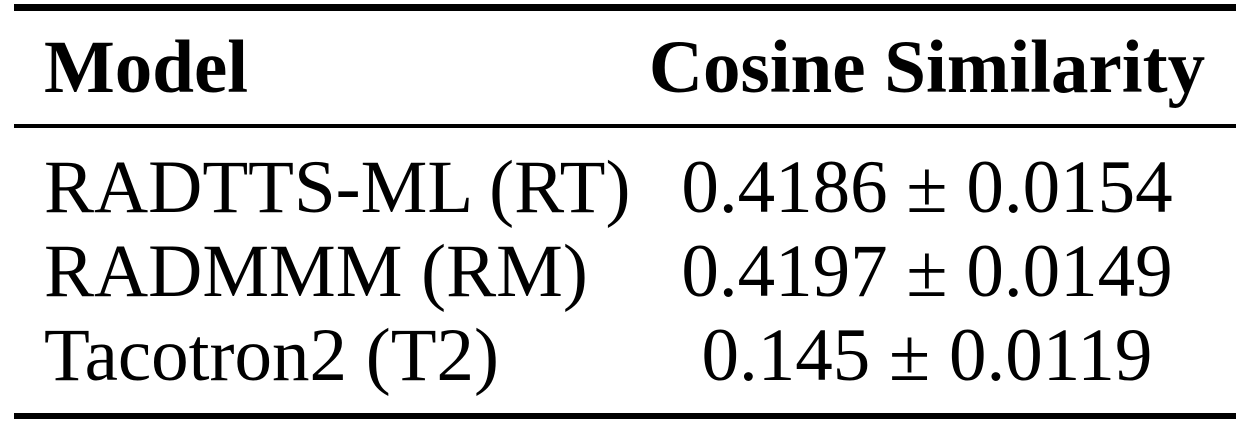  Describe the element at coordinates (927, 271) in the screenshot. I see `cosine-similarity-cell-radmmm: 0.4197 ± 0.0149` at that location.